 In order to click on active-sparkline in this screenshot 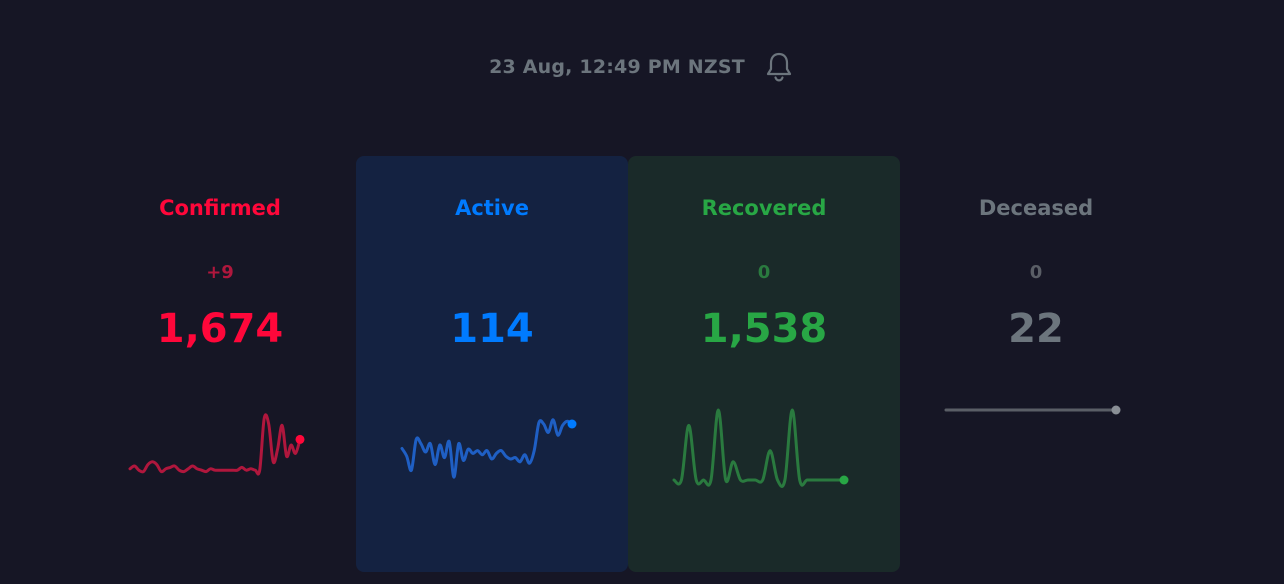, I will do `click(488, 448)`.